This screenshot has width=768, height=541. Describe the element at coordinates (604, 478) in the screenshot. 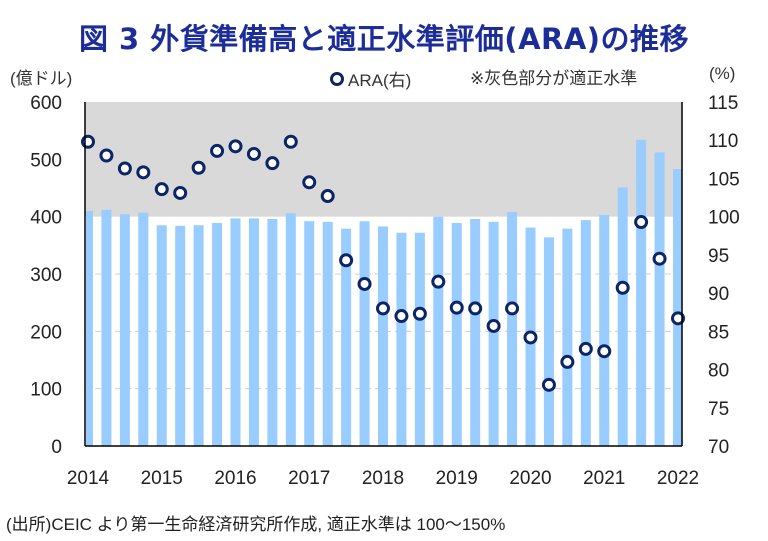

I see `x-tick-label: 2021` at that location.